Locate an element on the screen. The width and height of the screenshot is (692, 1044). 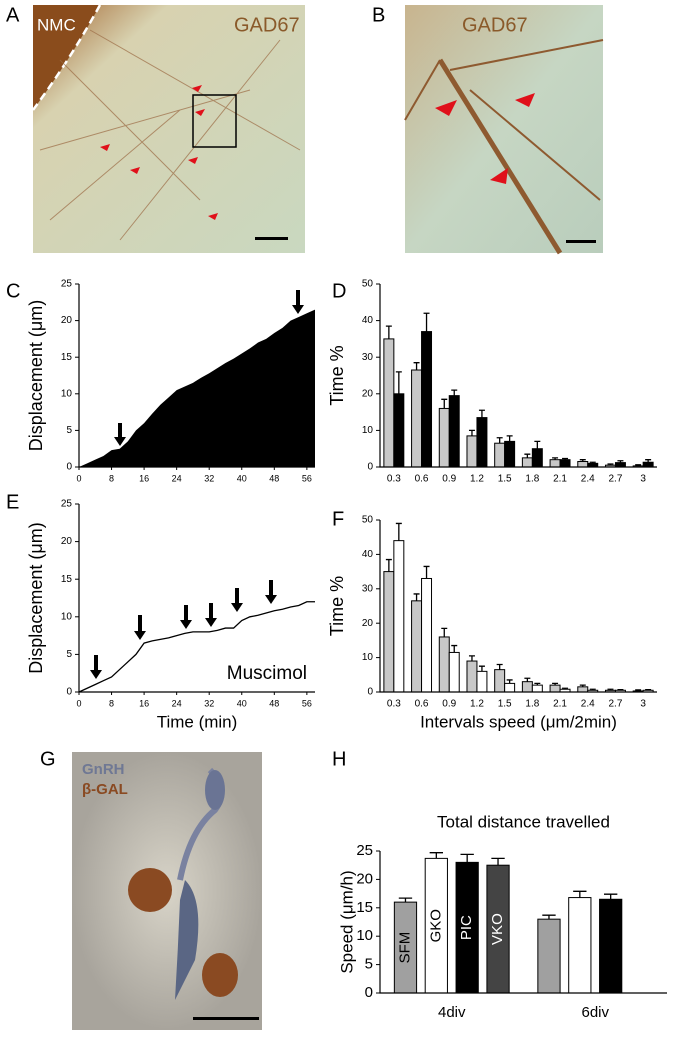
chart-title: Total distance travelled is located at coordinates (523, 821).